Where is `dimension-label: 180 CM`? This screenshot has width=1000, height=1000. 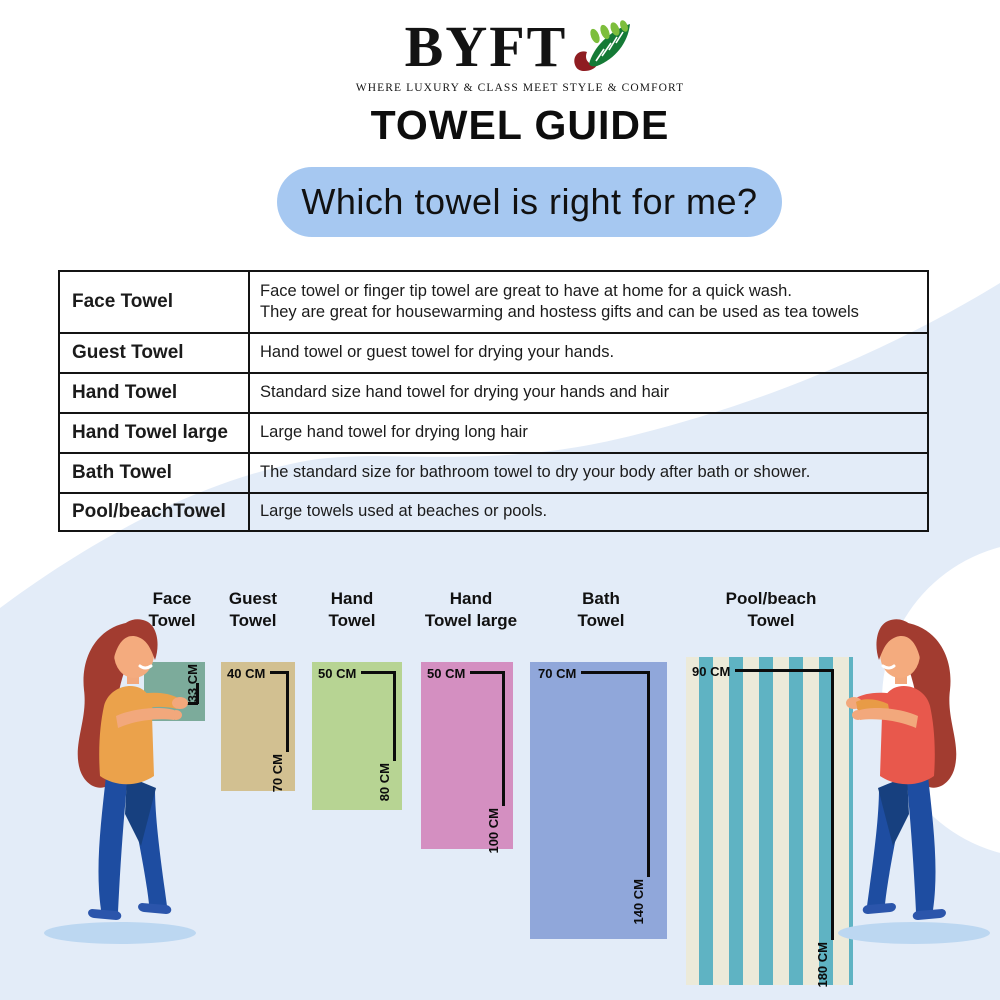
dimension-label: 180 CM is located at coordinates (822, 965).